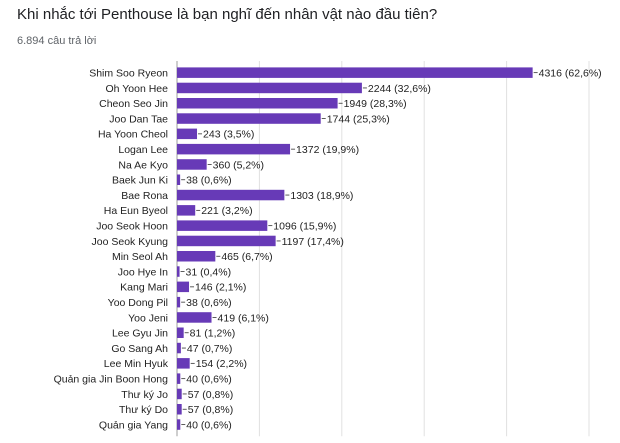 The image size is (620, 443). Describe the element at coordinates (304, 226) in the screenshot. I see `data-label: 1096 (15,9%)` at that location.